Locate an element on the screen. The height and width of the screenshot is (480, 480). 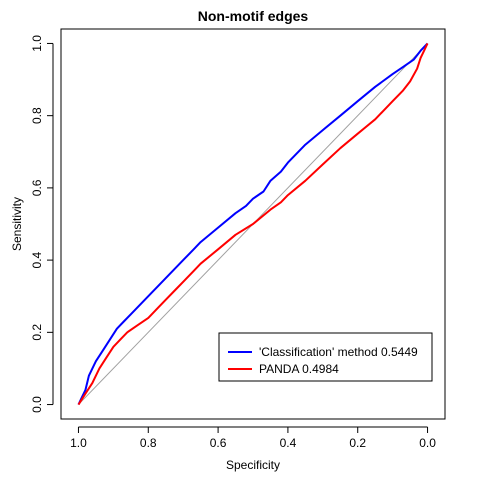
x-tick-label: 1.0 is located at coordinates (78, 443).